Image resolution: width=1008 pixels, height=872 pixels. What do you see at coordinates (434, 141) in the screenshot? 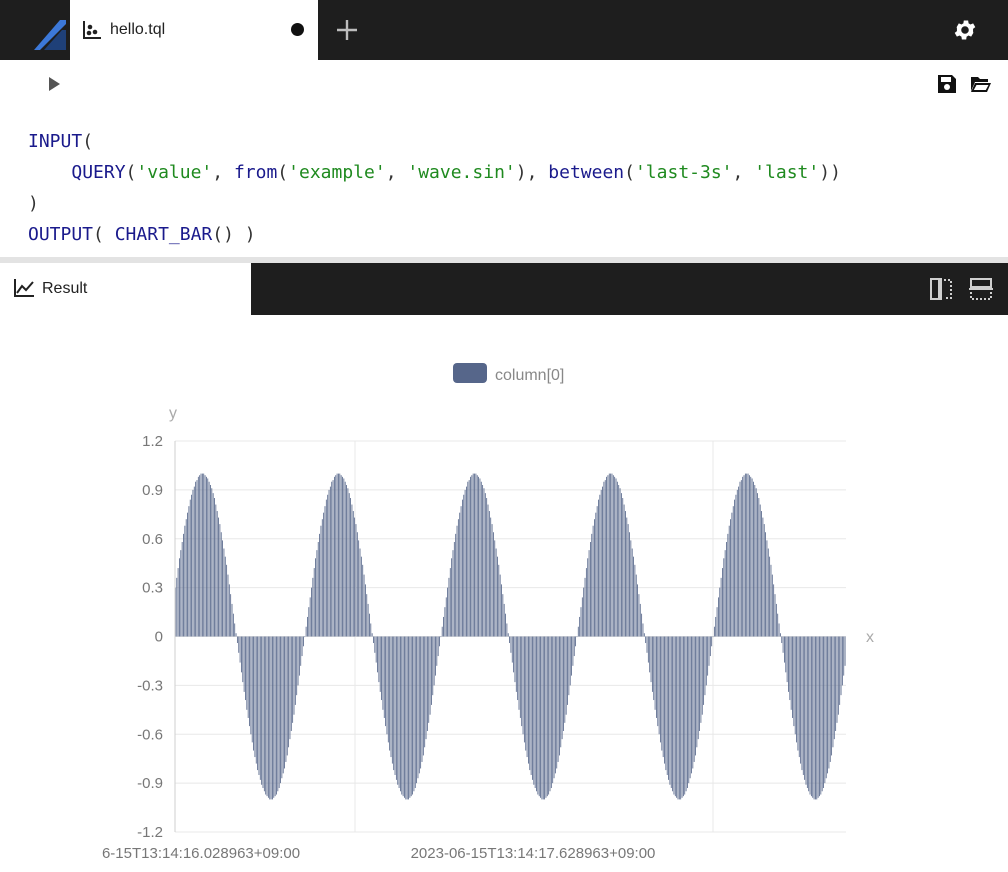
I see `code-line: INPUT(` at bounding box center [434, 141].